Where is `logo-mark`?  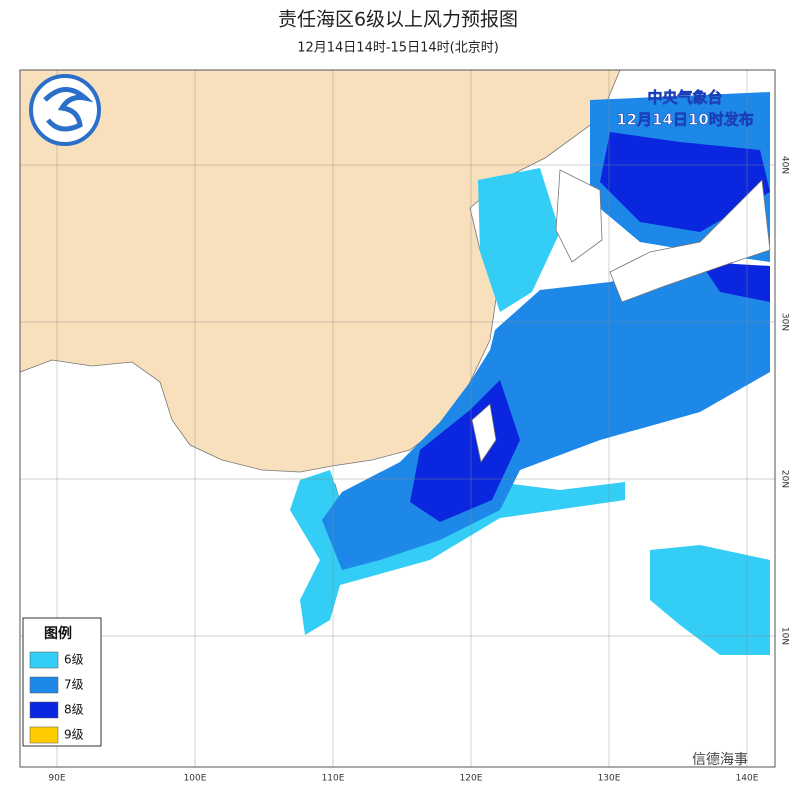
logo-mark is located at coordinates (68, 109).